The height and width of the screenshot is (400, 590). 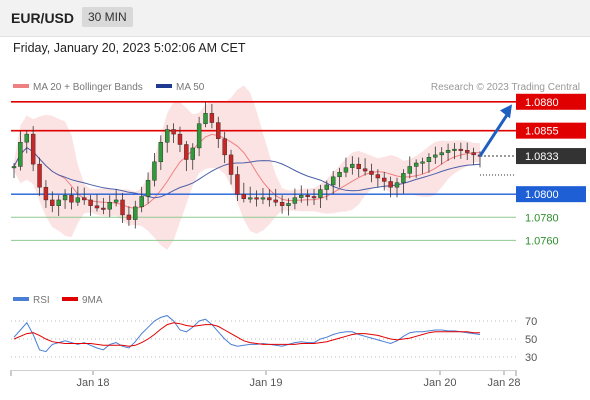 What do you see at coordinates (542, 241) in the screenshot?
I see `level-label-5: 1.0760` at bounding box center [542, 241].